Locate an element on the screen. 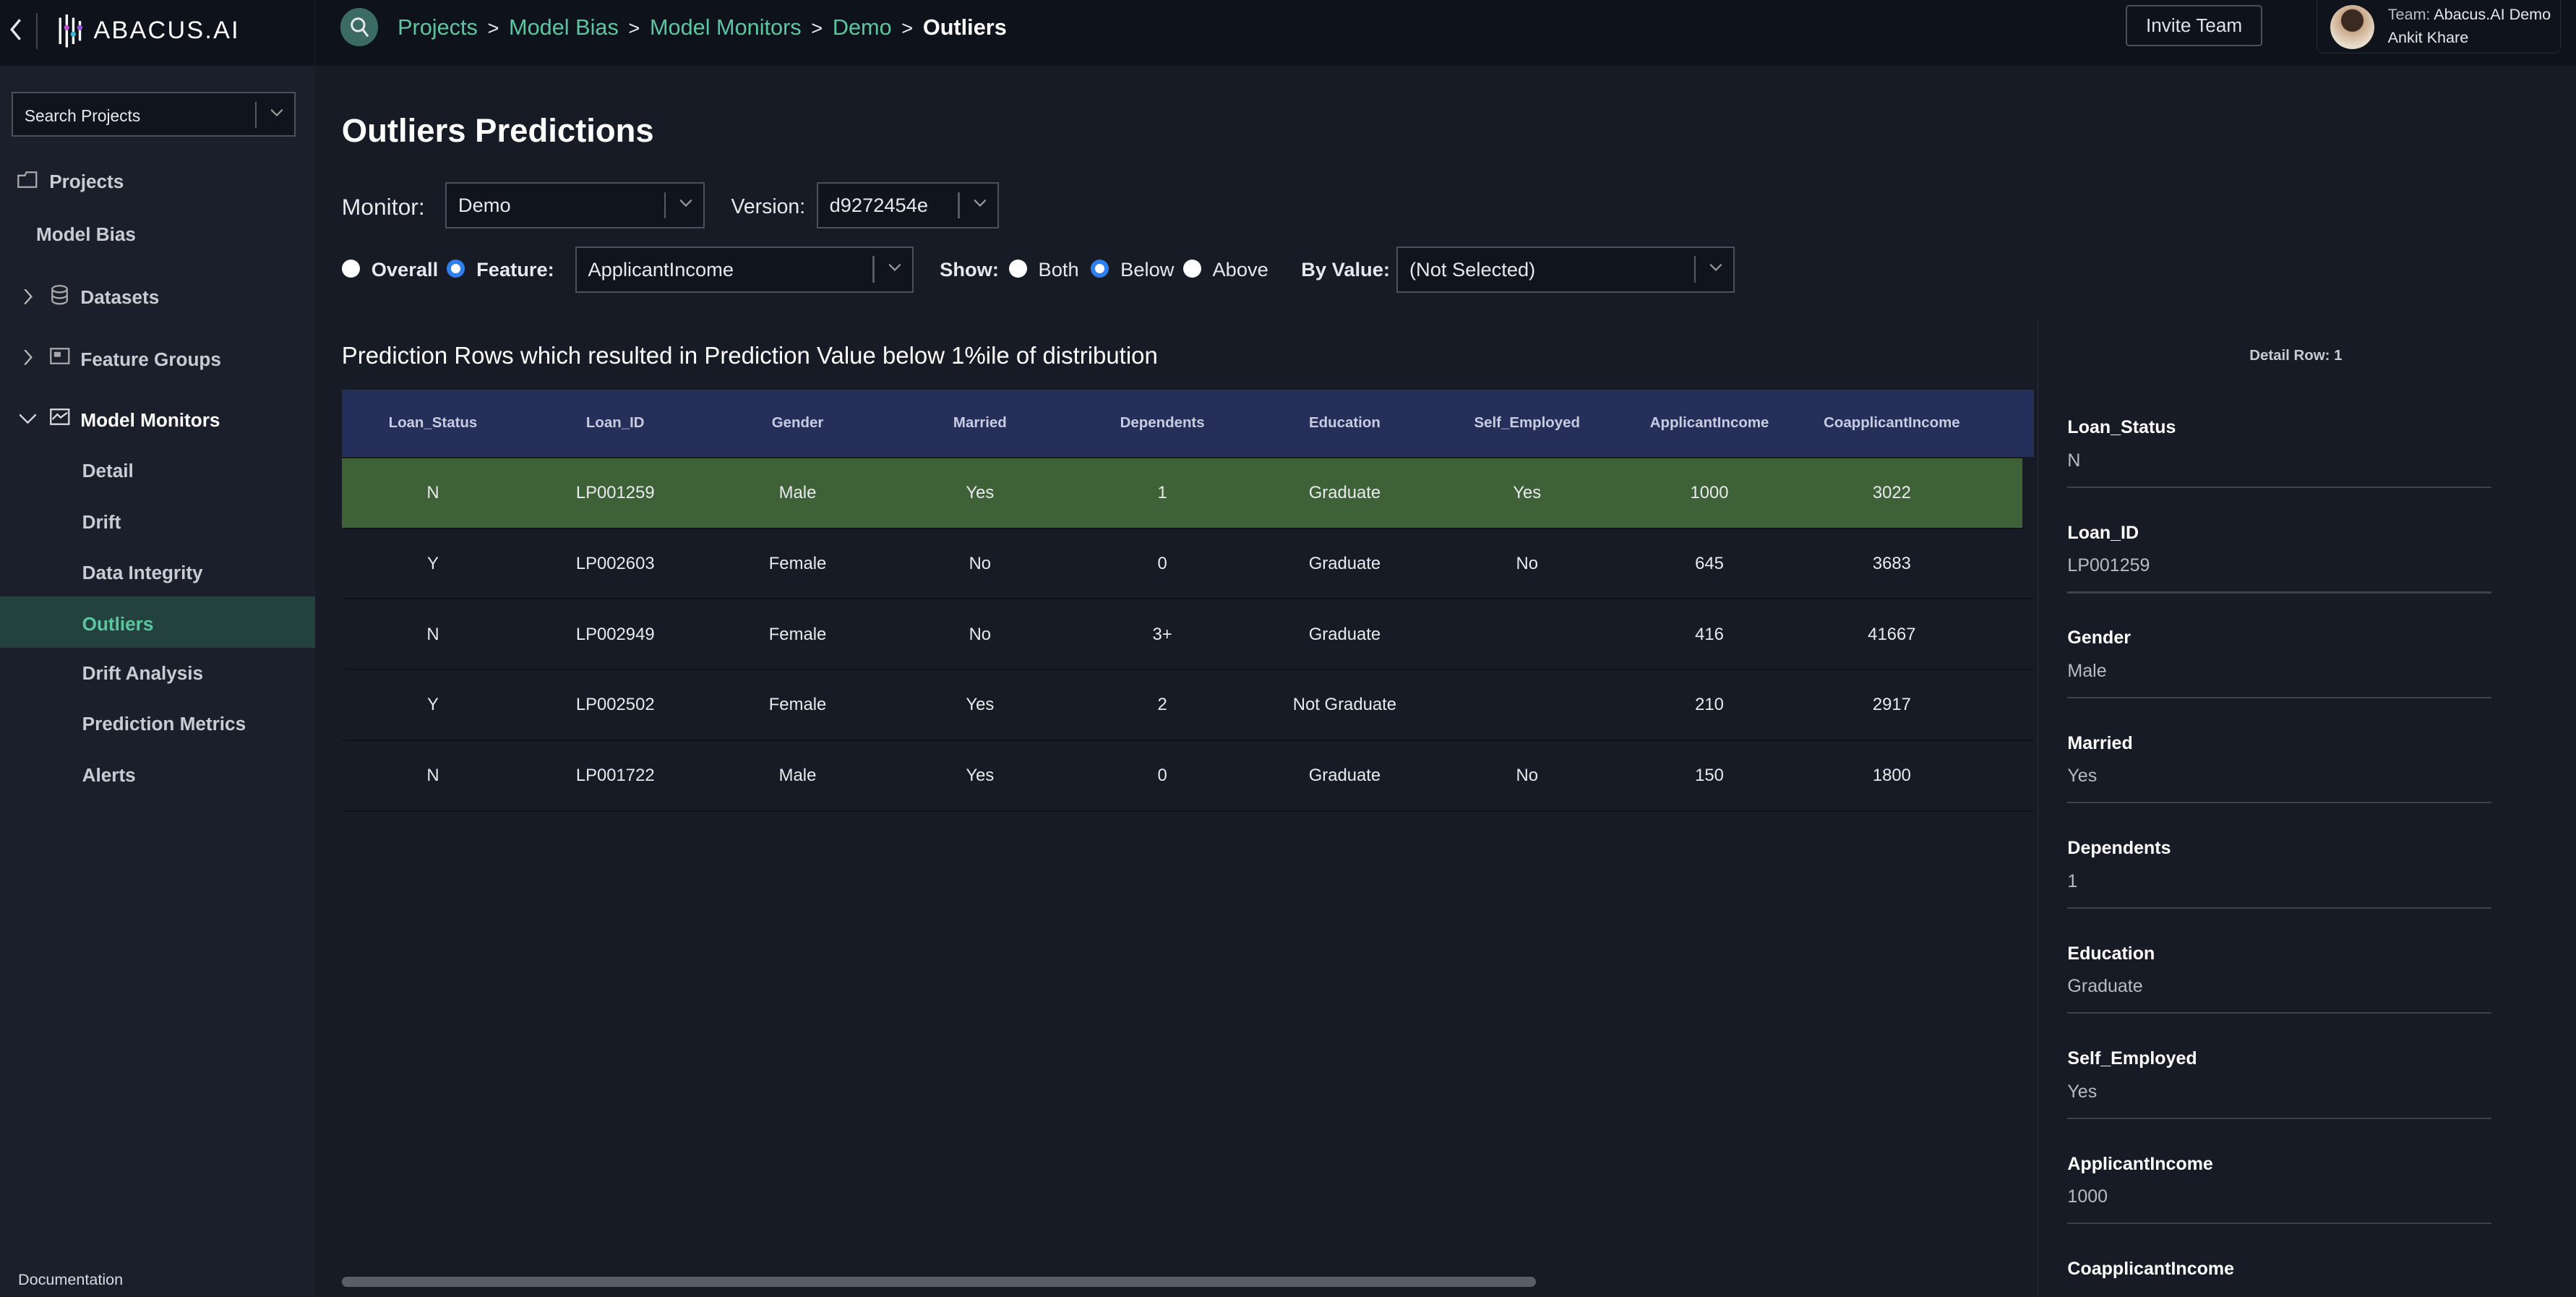 The height and width of the screenshot is (1297, 2576). breadcrumb-projects: Projects is located at coordinates (438, 27).